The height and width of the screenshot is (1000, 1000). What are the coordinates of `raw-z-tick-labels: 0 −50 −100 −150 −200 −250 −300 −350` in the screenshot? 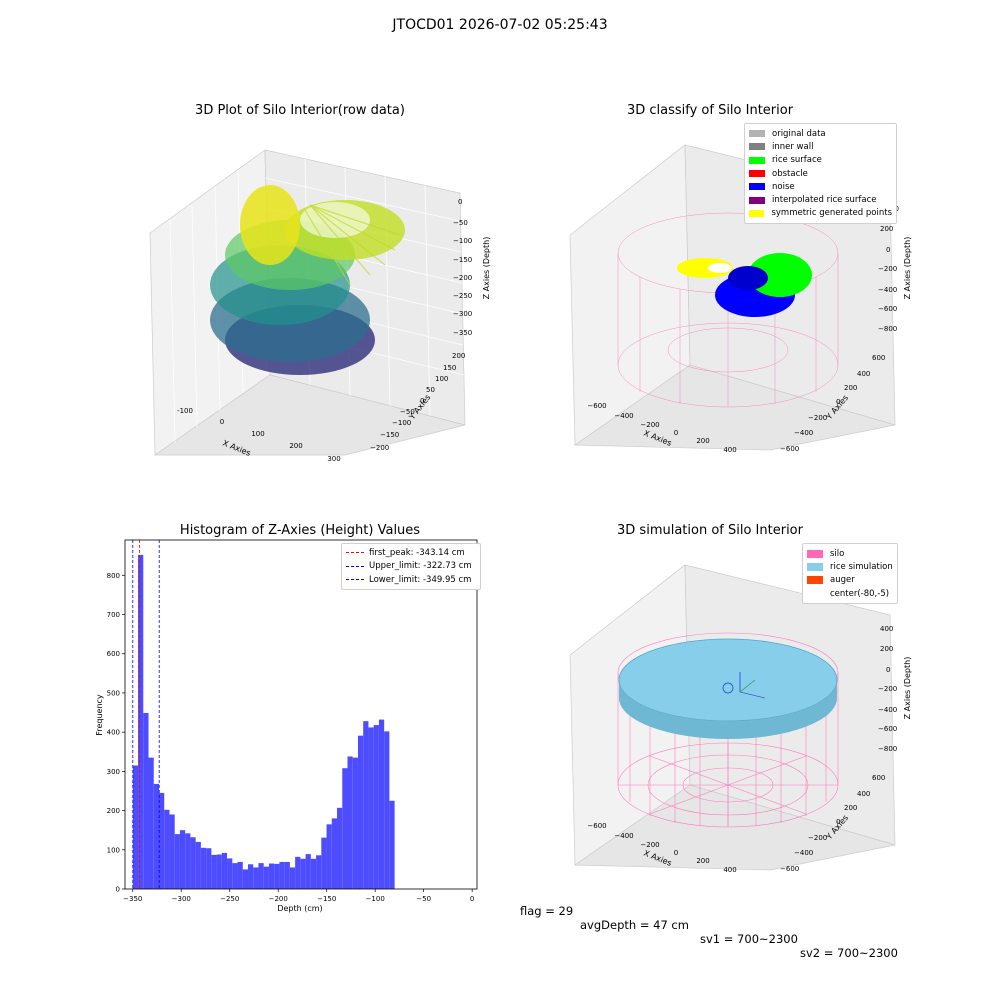 It's located at (462, 267).